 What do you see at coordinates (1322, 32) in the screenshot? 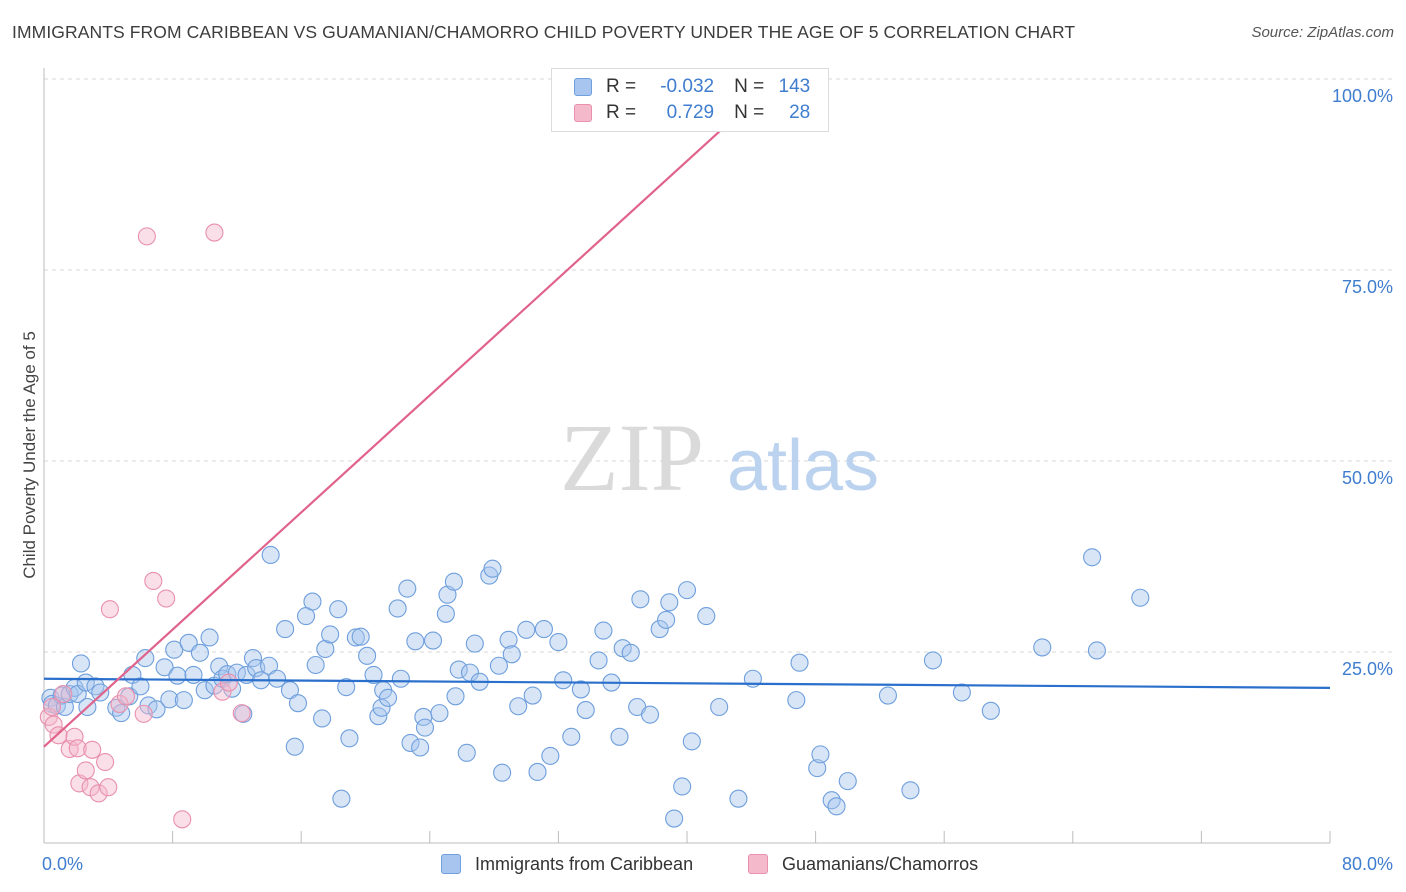
I see `source-credit: Source: ZipAtlas.com` at bounding box center [1322, 32].